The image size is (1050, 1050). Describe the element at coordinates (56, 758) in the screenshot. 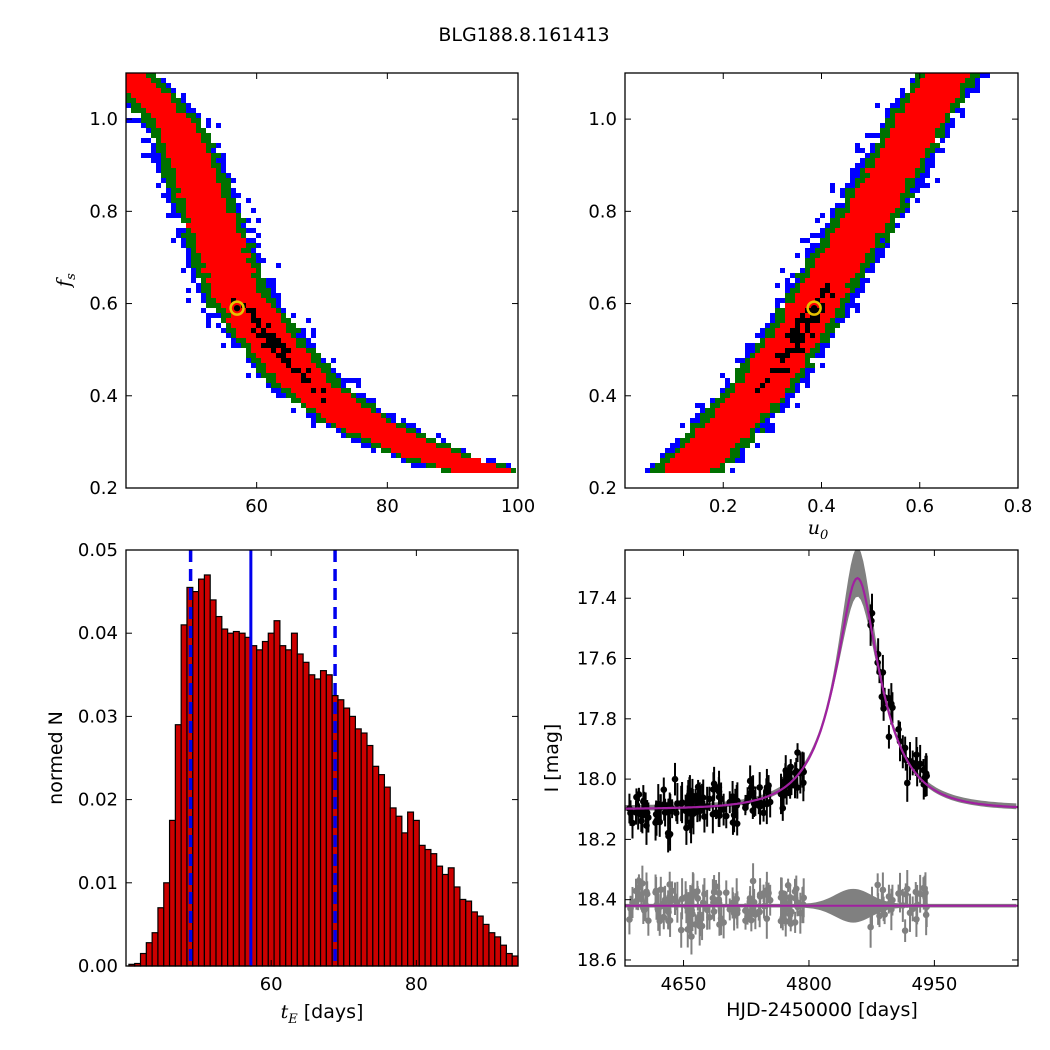

I see `normed-n-axis-label: normed N` at that location.